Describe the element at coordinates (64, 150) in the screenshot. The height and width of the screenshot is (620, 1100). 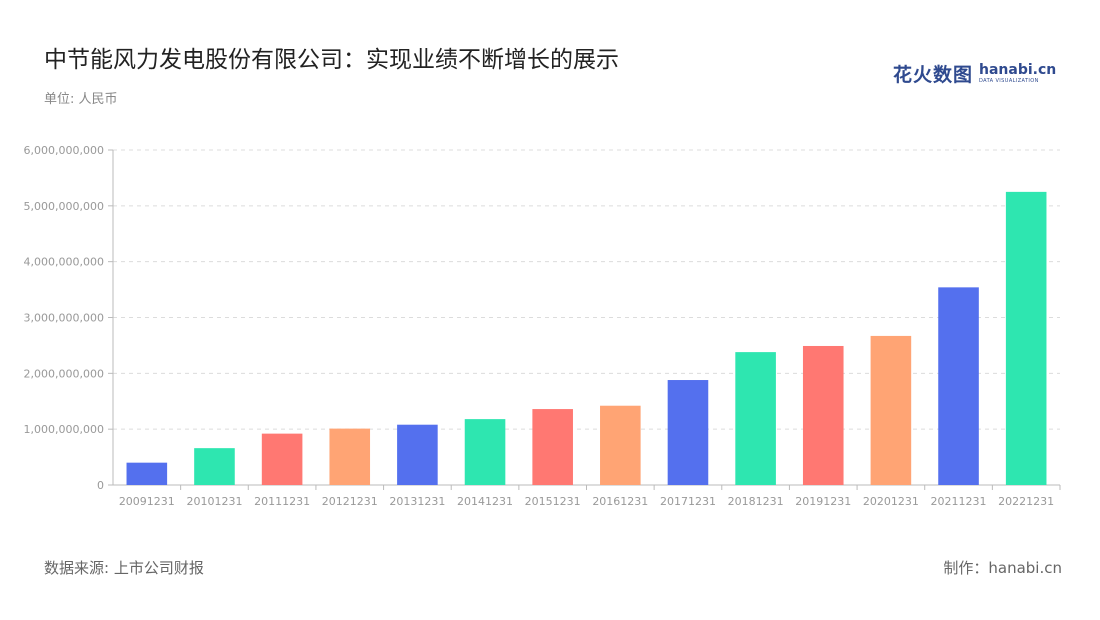
I see `y-tick-label: 6,000,000,000` at that location.